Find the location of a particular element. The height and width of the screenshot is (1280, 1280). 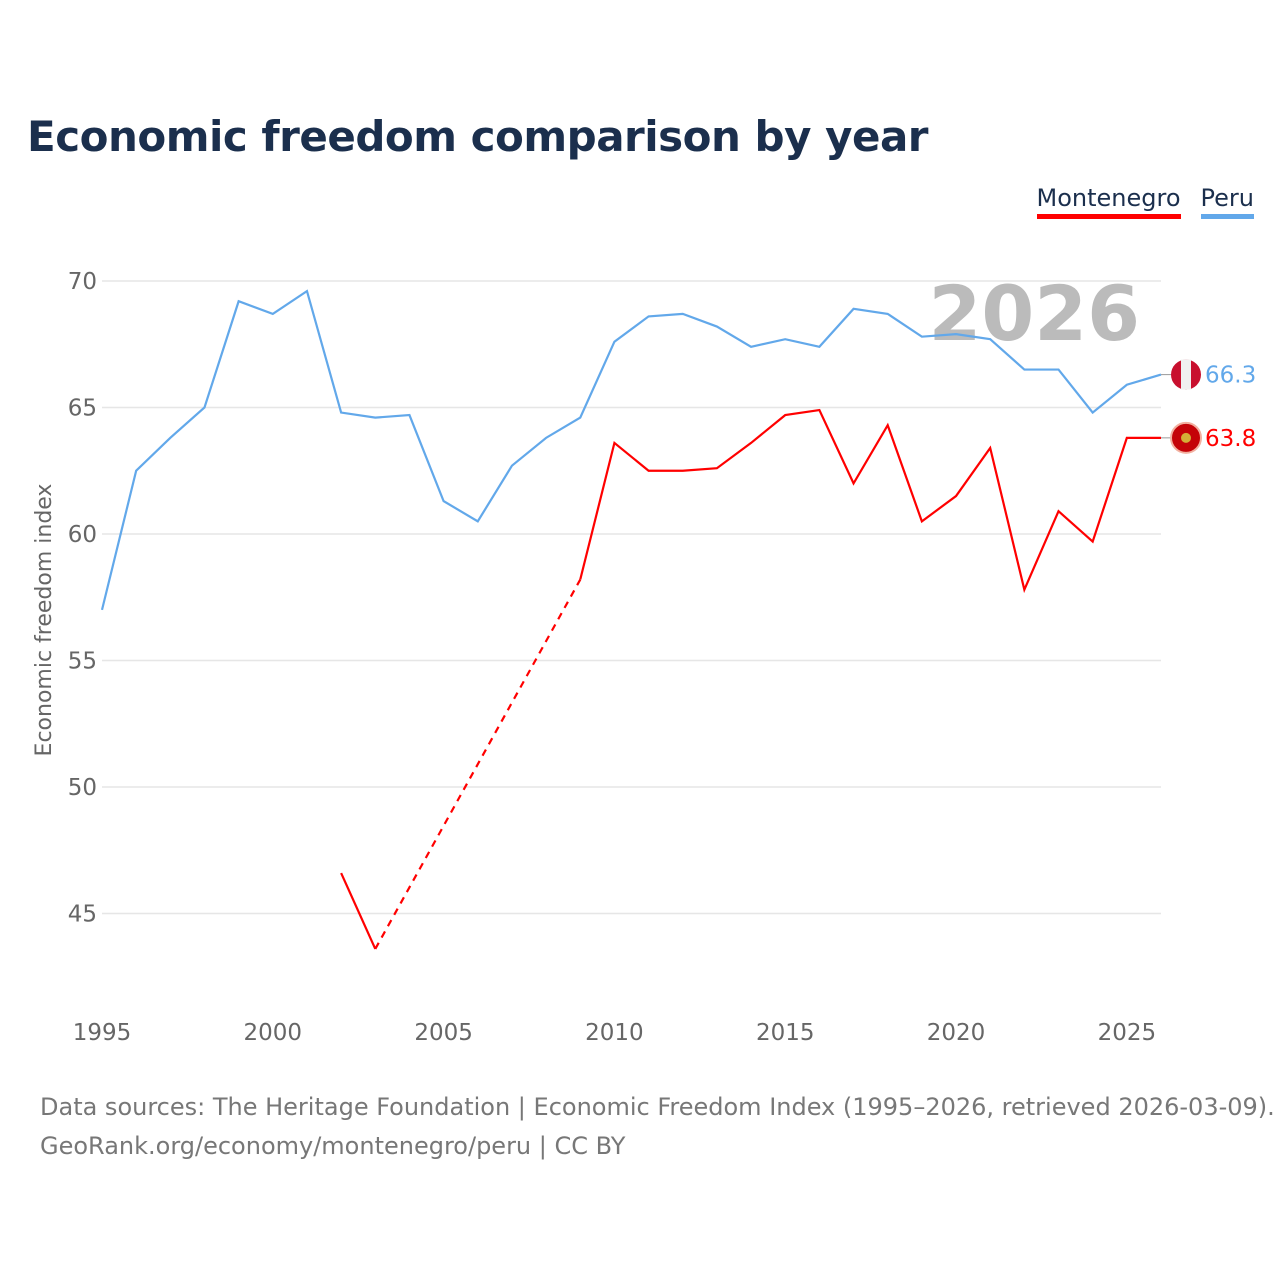

chart-title: Economic freedom comparison by year is located at coordinates (478, 136).